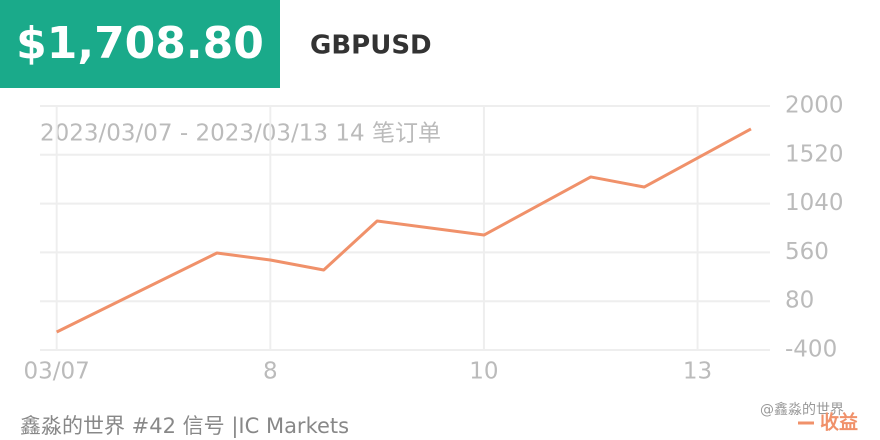  I want to click on y-tick-label: 1040, so click(814, 203).